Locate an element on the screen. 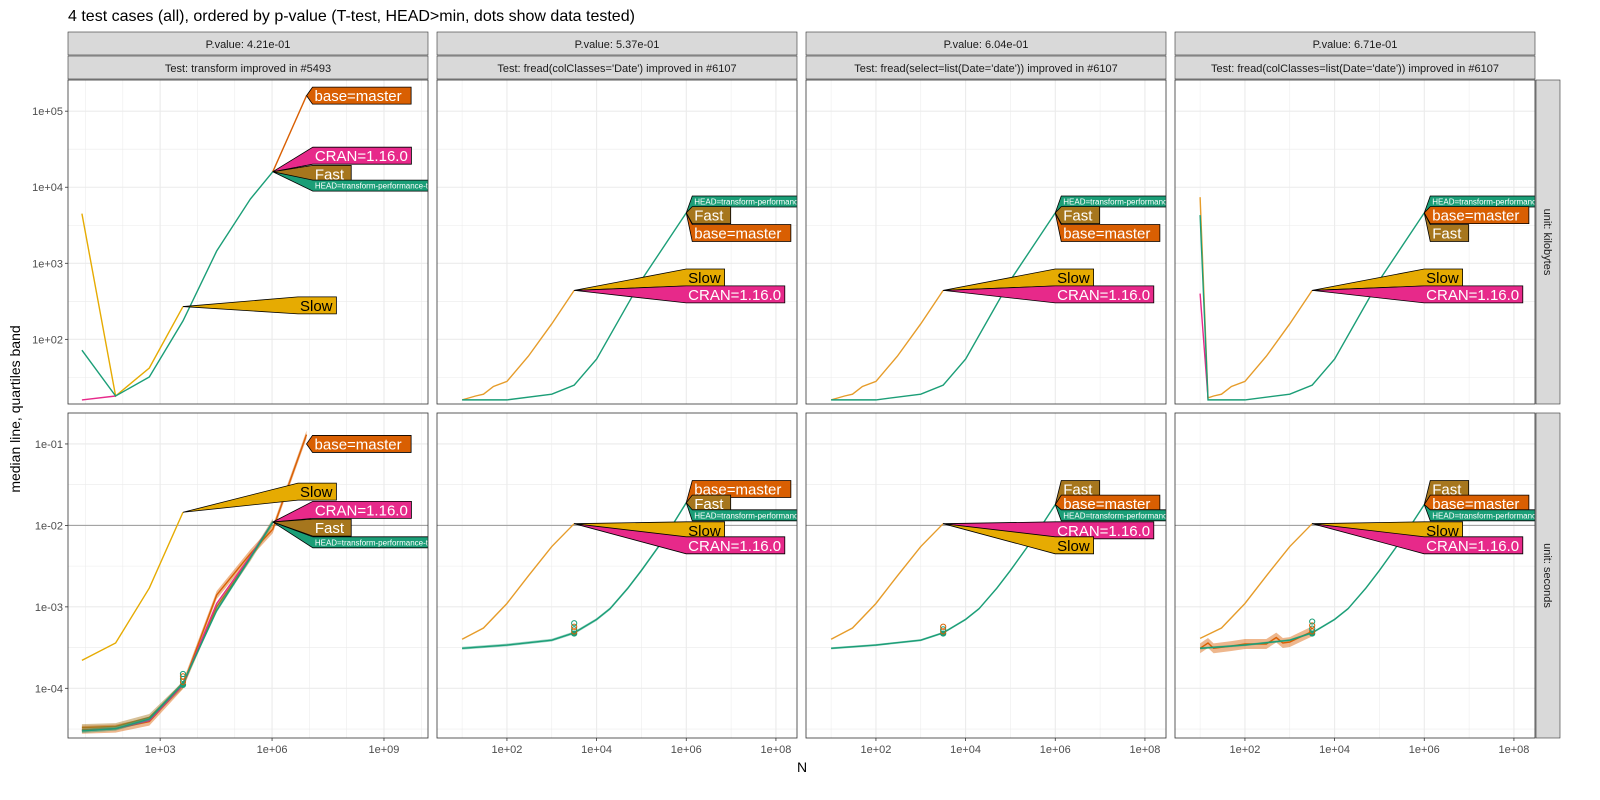 The height and width of the screenshot is (800, 1600). y-tick-label: 1e+05 is located at coordinates (47, 112).